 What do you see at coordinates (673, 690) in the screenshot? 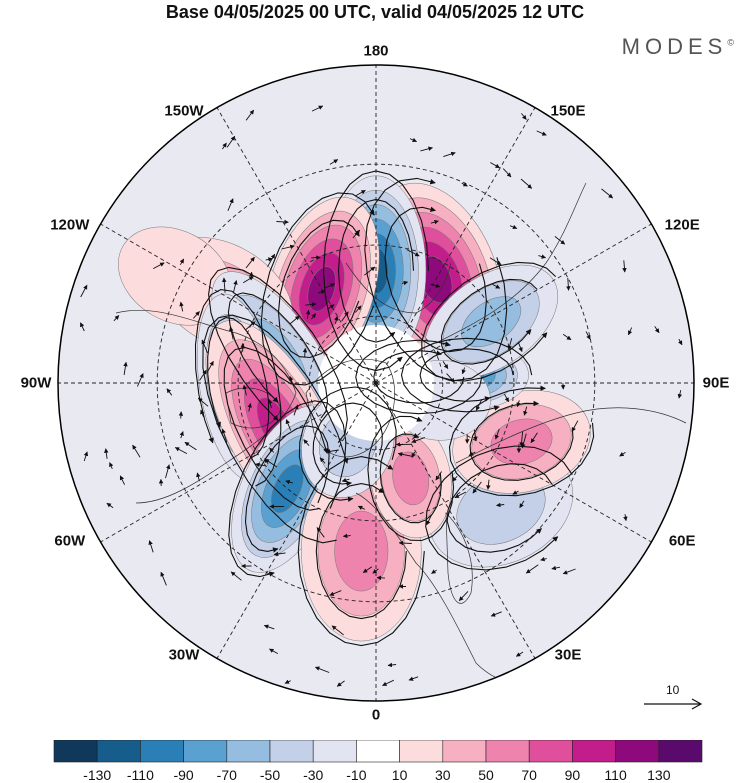
I see `reference-vector-label: 10` at bounding box center [673, 690].